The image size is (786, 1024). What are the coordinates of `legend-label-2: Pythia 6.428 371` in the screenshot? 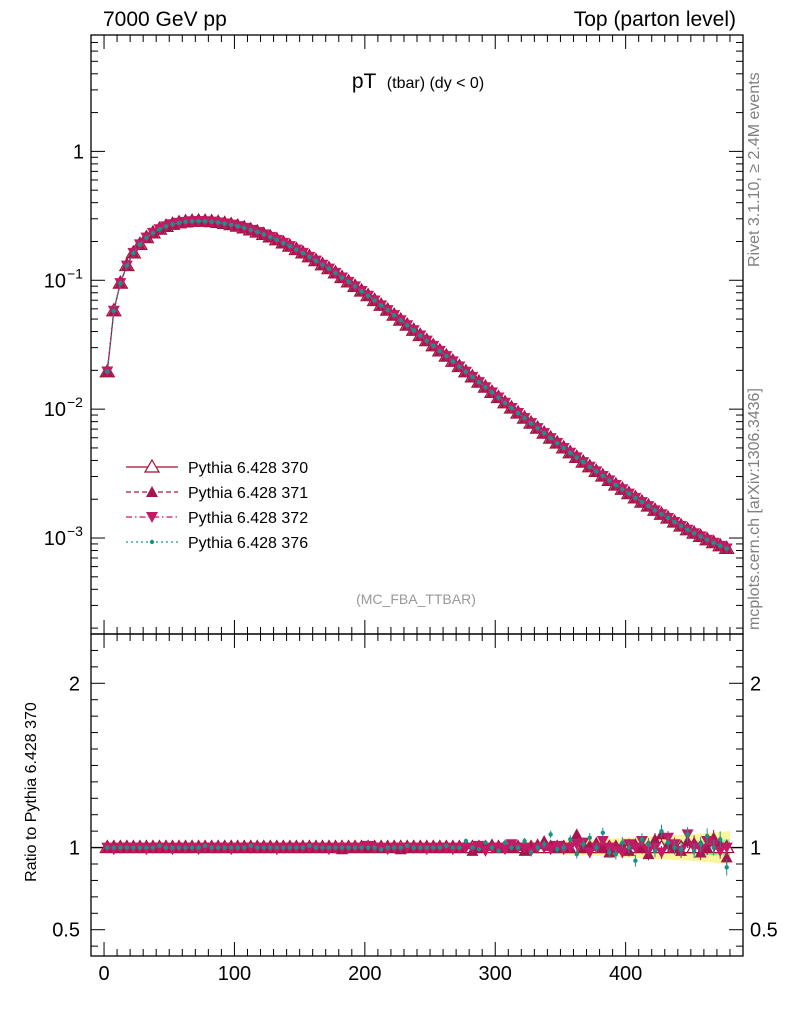 It's located at (248, 493).